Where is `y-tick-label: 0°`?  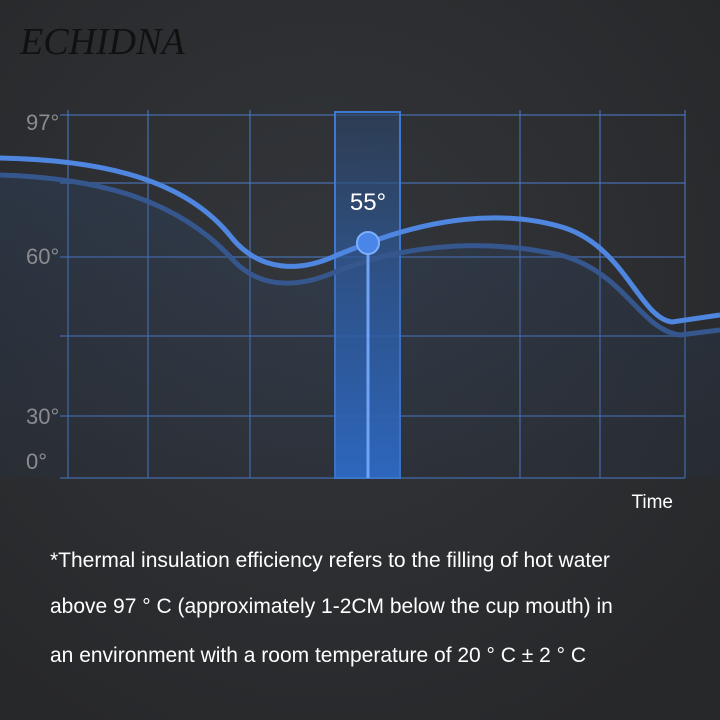
y-tick-label: 0° is located at coordinates (36, 461).